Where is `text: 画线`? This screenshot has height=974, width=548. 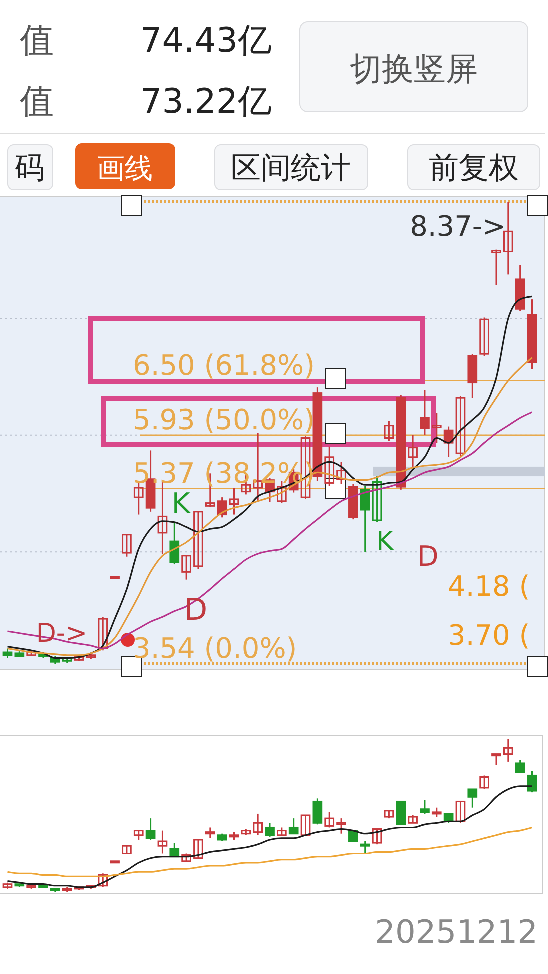 text: 画线 is located at coordinates (125, 168).